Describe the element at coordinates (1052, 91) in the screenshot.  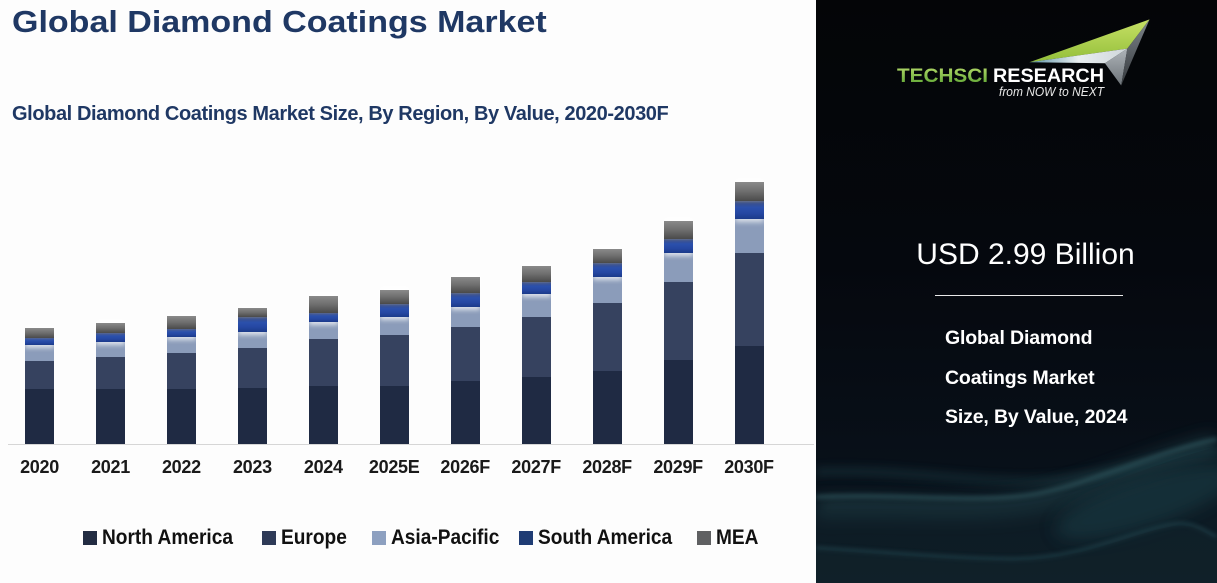
I see `svg-text: from NOW to NEXT` at that location.